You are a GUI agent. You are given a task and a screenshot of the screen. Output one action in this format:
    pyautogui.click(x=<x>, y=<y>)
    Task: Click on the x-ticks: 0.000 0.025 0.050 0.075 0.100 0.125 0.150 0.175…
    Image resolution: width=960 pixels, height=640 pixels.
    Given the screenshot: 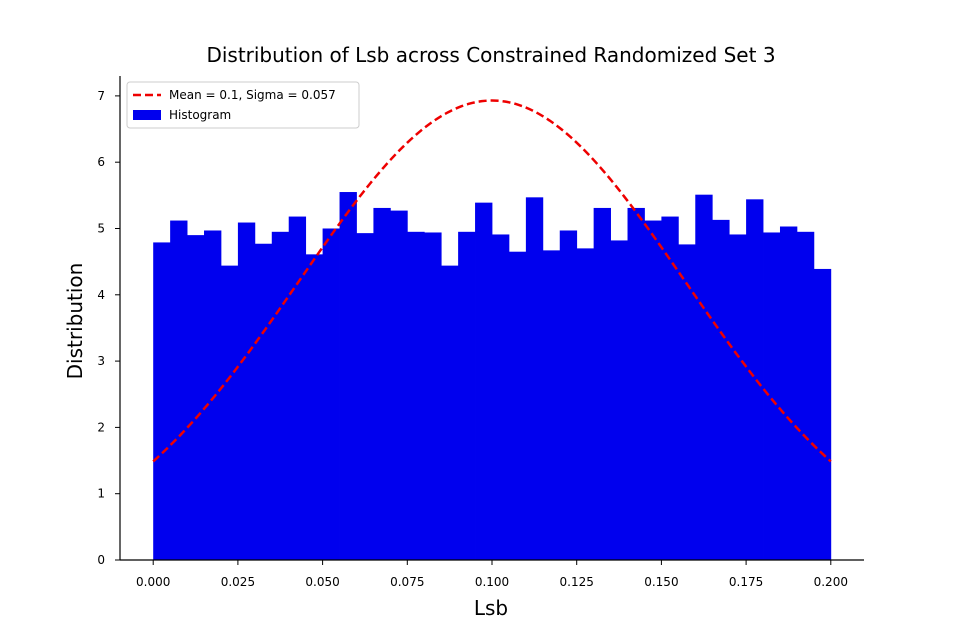 What is the action you would take?
    pyautogui.click(x=492, y=574)
    